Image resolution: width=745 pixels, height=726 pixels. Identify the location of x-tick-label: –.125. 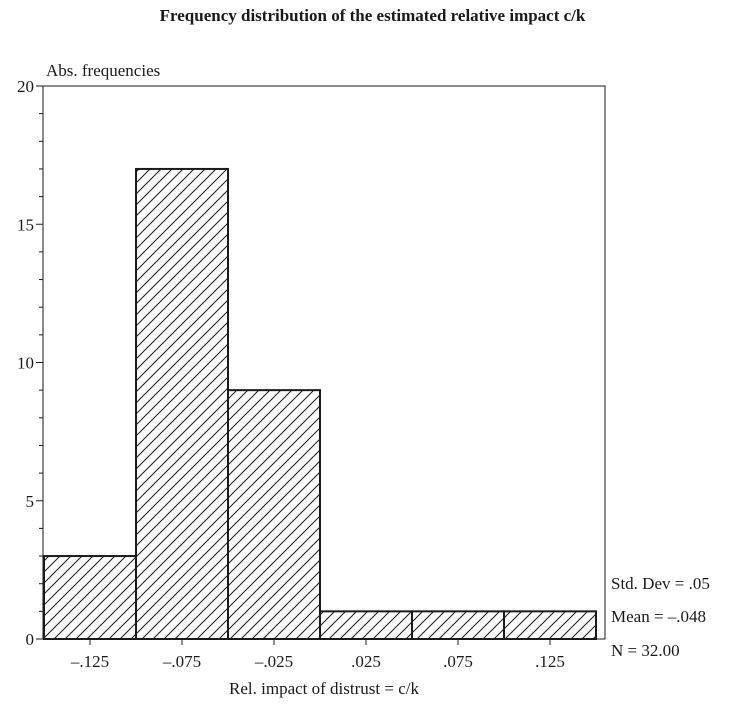
(89, 661).